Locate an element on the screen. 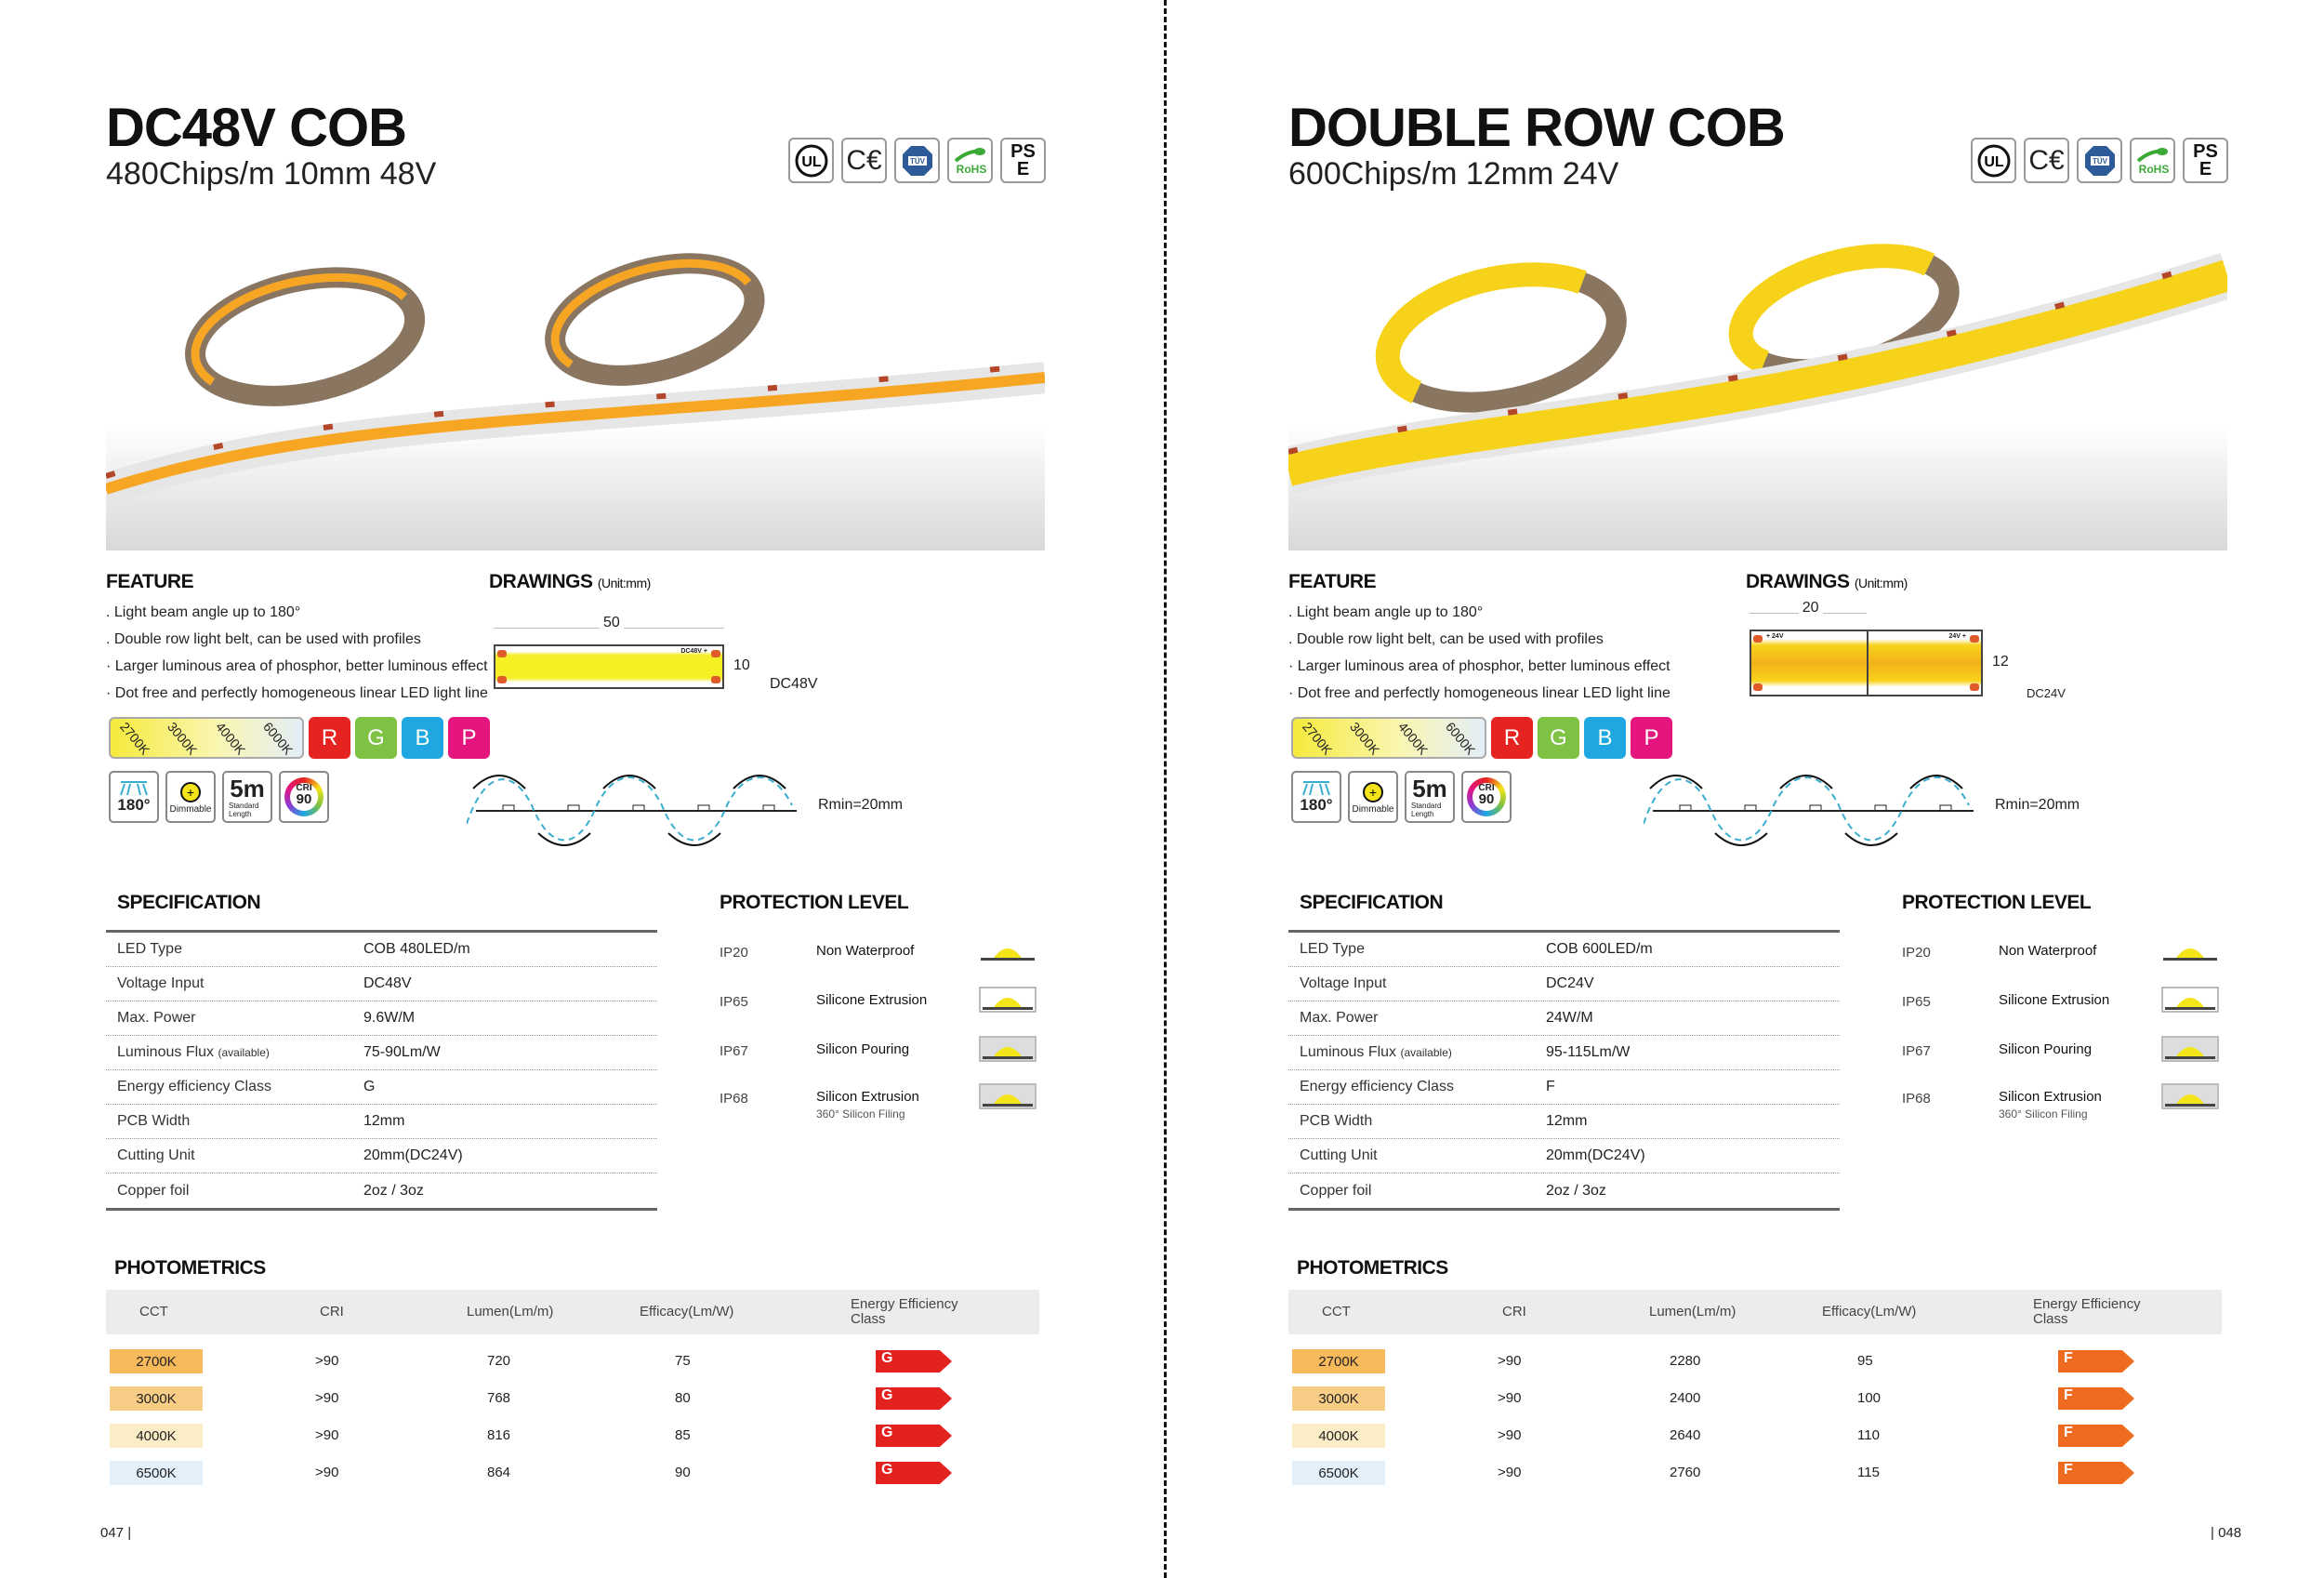 The image size is (2324, 1578). protection-desc: Silicon Pouring is located at coordinates (2046, 1049).